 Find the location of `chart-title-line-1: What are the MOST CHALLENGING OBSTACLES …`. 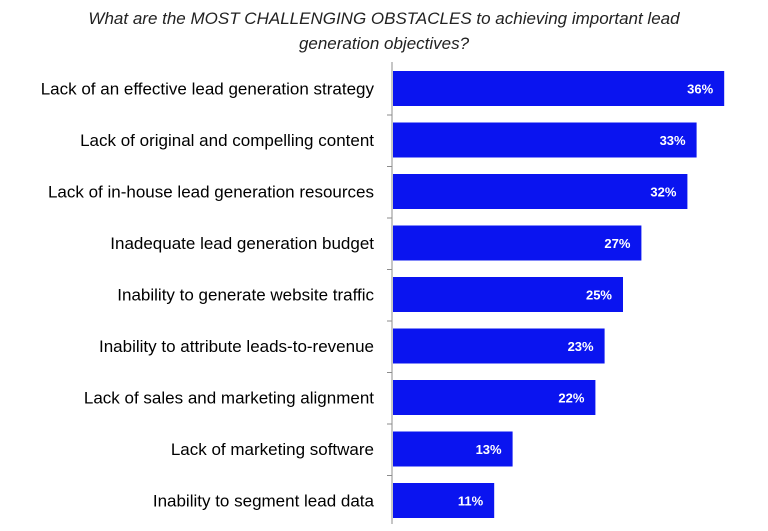

chart-title-line-1: What are the MOST CHALLENGING OBSTACLES … is located at coordinates (384, 18).